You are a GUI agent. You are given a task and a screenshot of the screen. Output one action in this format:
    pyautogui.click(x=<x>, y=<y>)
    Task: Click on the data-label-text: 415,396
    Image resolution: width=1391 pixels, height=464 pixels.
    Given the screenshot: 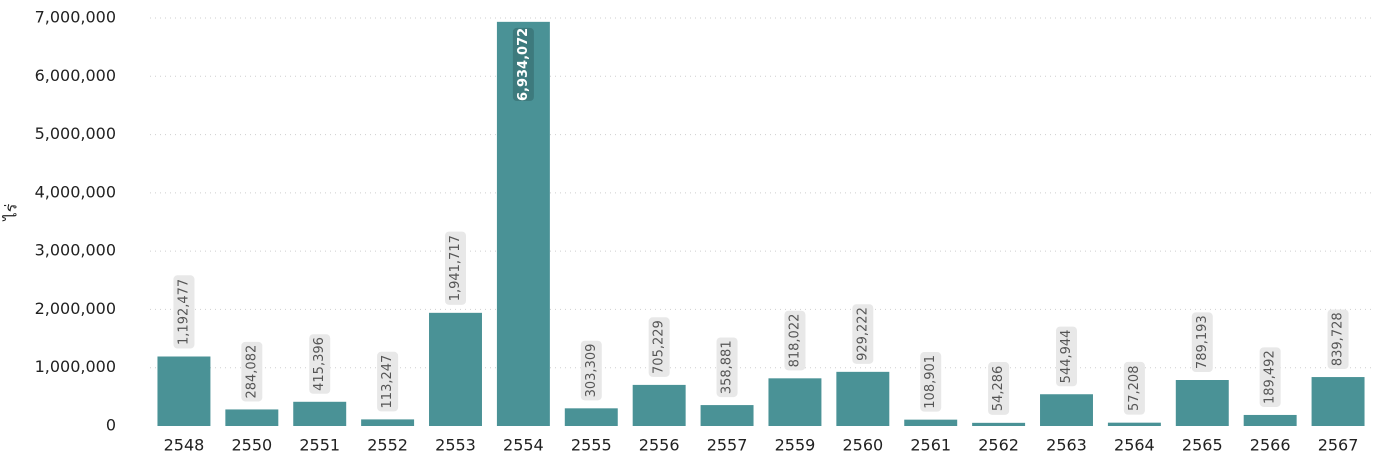 What is the action you would take?
    pyautogui.click(x=319, y=364)
    